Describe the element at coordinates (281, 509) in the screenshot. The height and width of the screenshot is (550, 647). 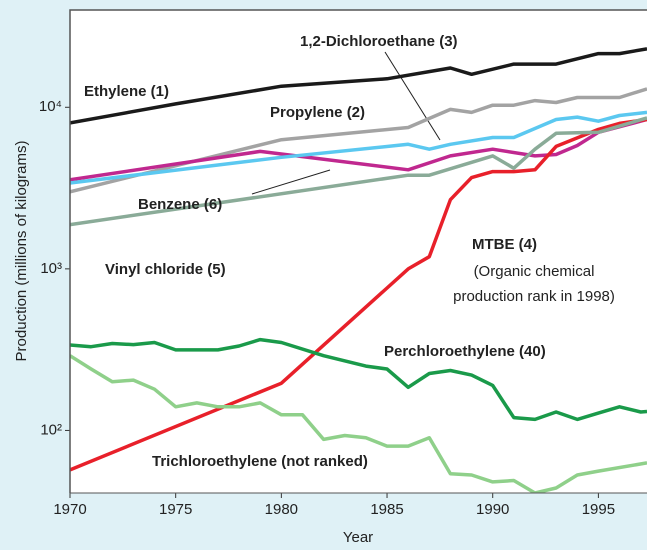
I see `x-tick-label: 1980` at that location.